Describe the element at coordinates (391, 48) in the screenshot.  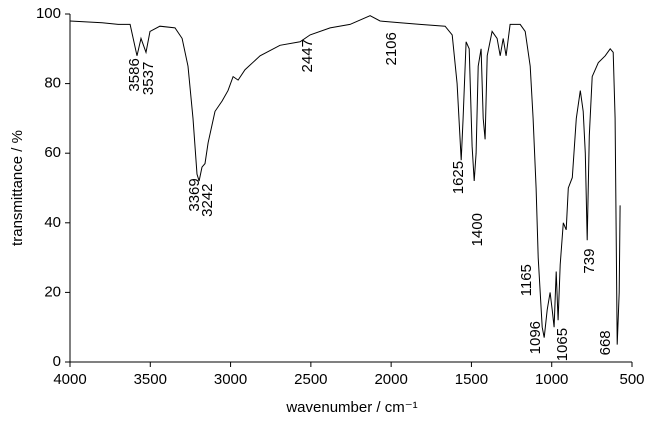
I see `peak-label: 2106` at that location.